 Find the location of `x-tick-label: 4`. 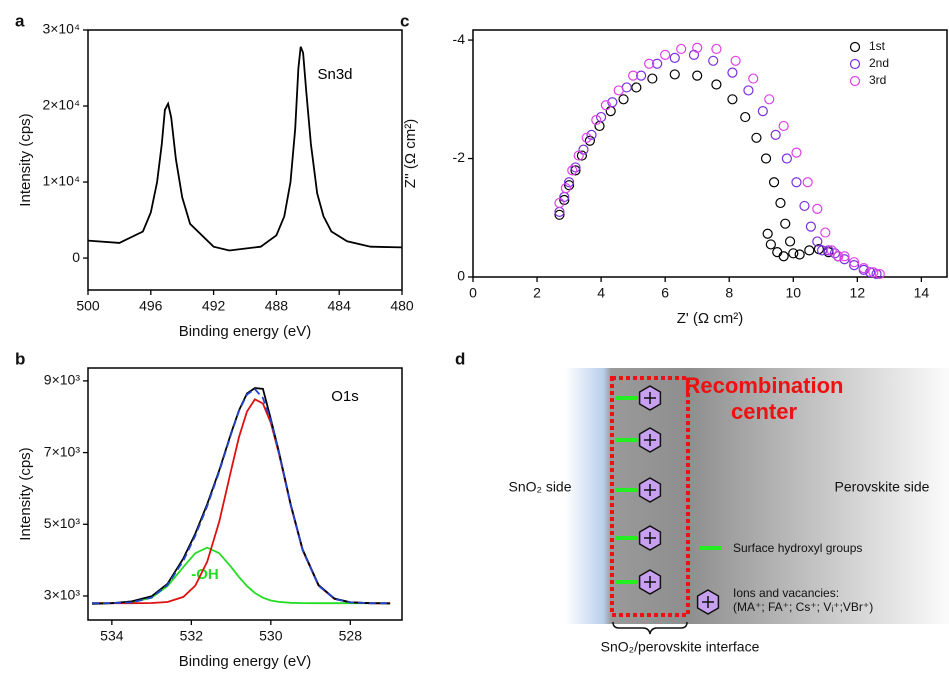

x-tick-label: 4 is located at coordinates (601, 293).